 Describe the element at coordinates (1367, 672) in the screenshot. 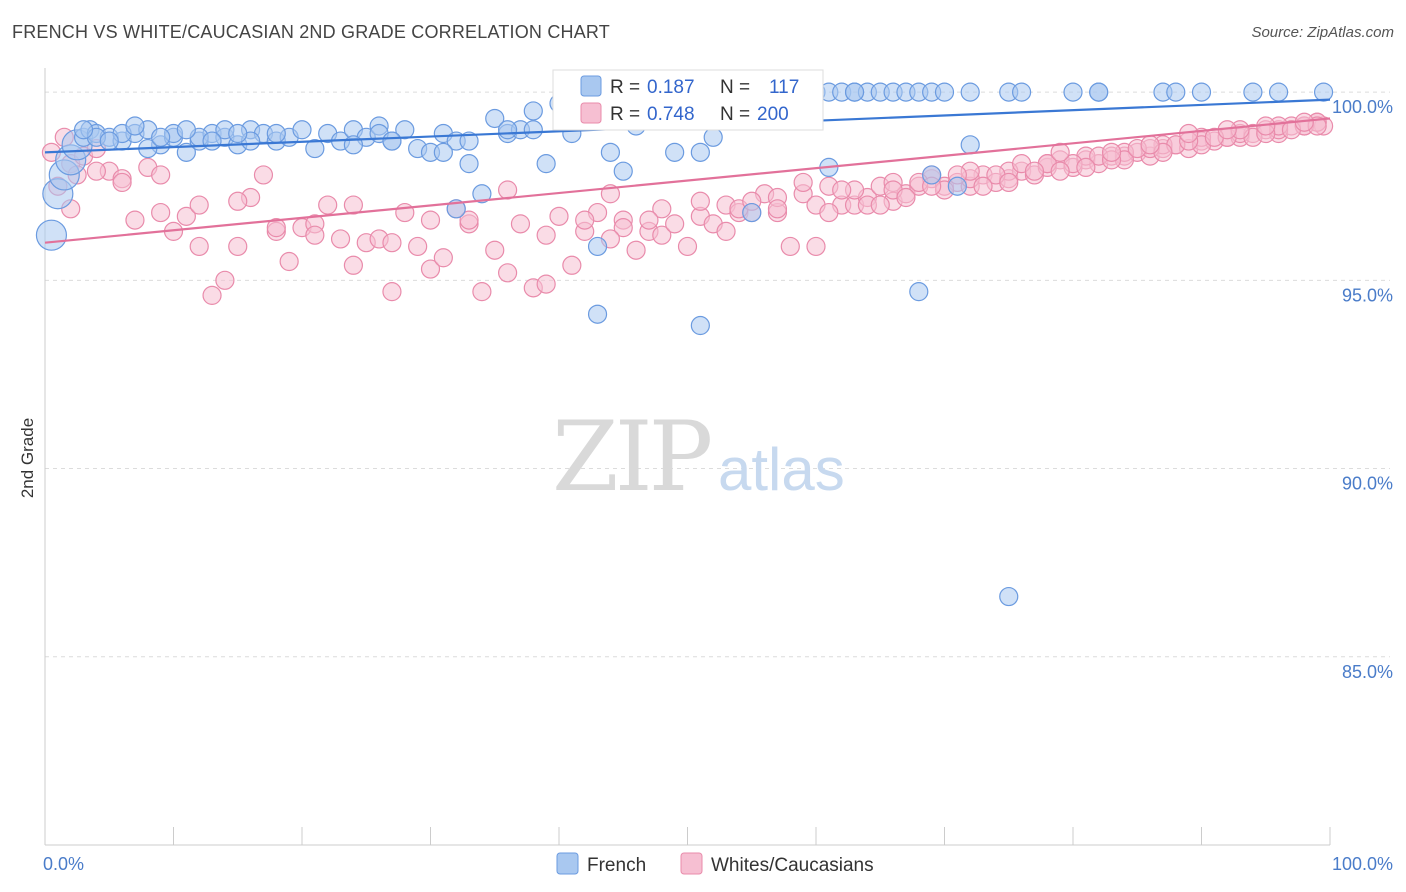

I see `y-tick-label: 85.0%` at that location.